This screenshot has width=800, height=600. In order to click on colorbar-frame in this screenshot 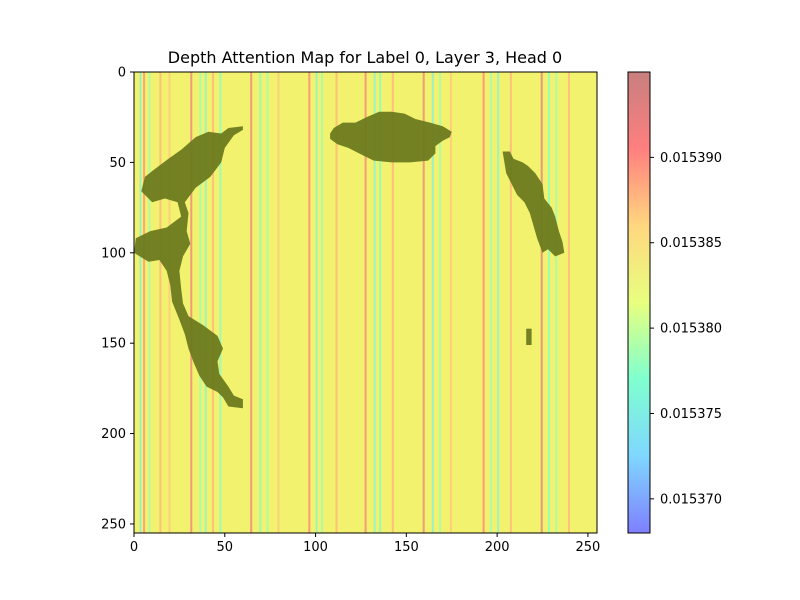, I will do `click(639, 302)`.